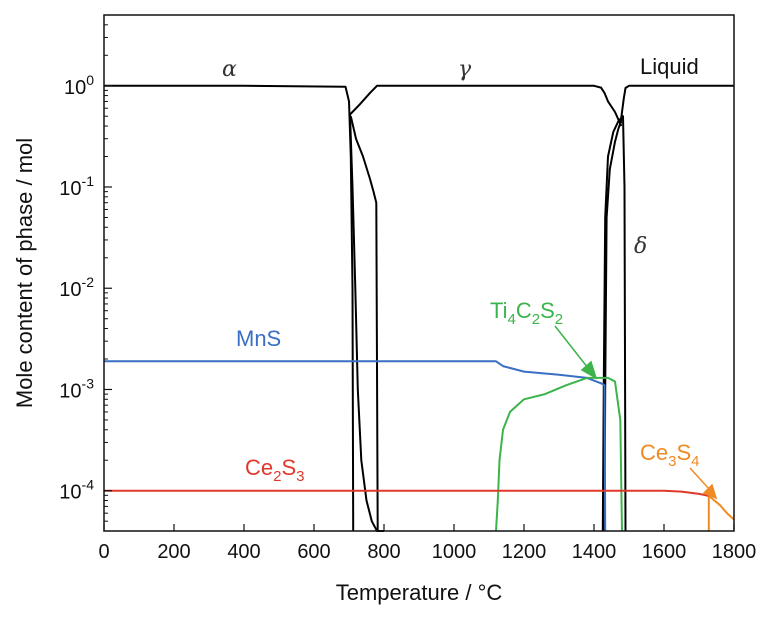 This screenshot has height=619, width=768. I want to click on gamma-label: γ, so click(465, 69).